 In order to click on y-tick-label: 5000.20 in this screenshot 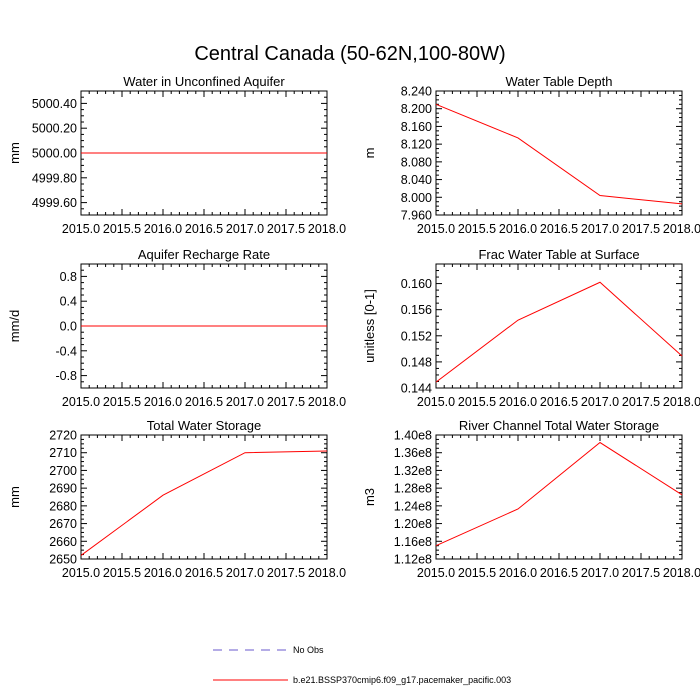, I will do `click(54, 129)`.